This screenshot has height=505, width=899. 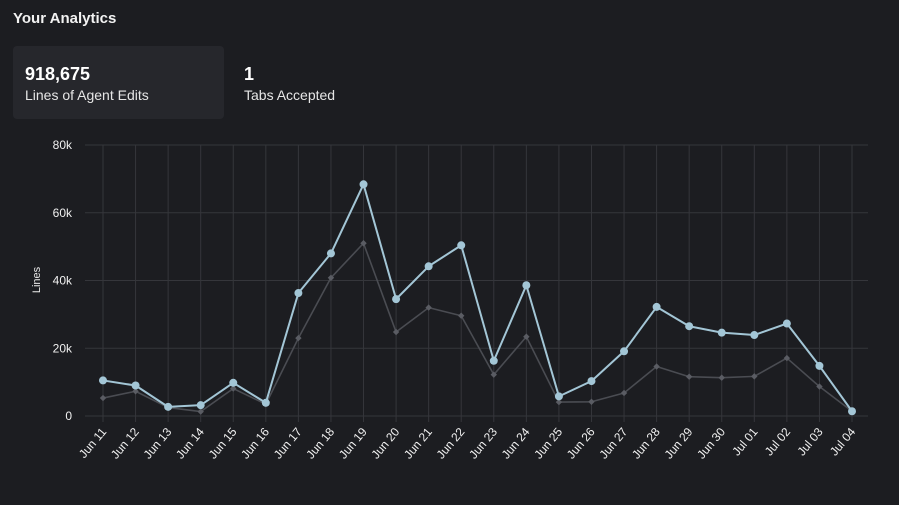 I want to click on x-tick-label: Jun 23, so click(x=483, y=443).